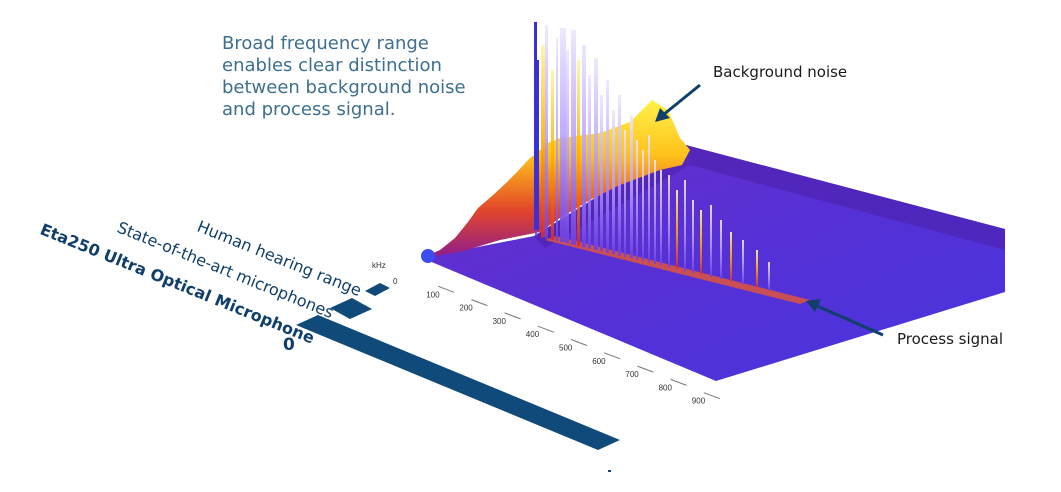 The image size is (1061, 492). I want to click on process-signal-label: Process signal, so click(950, 339).